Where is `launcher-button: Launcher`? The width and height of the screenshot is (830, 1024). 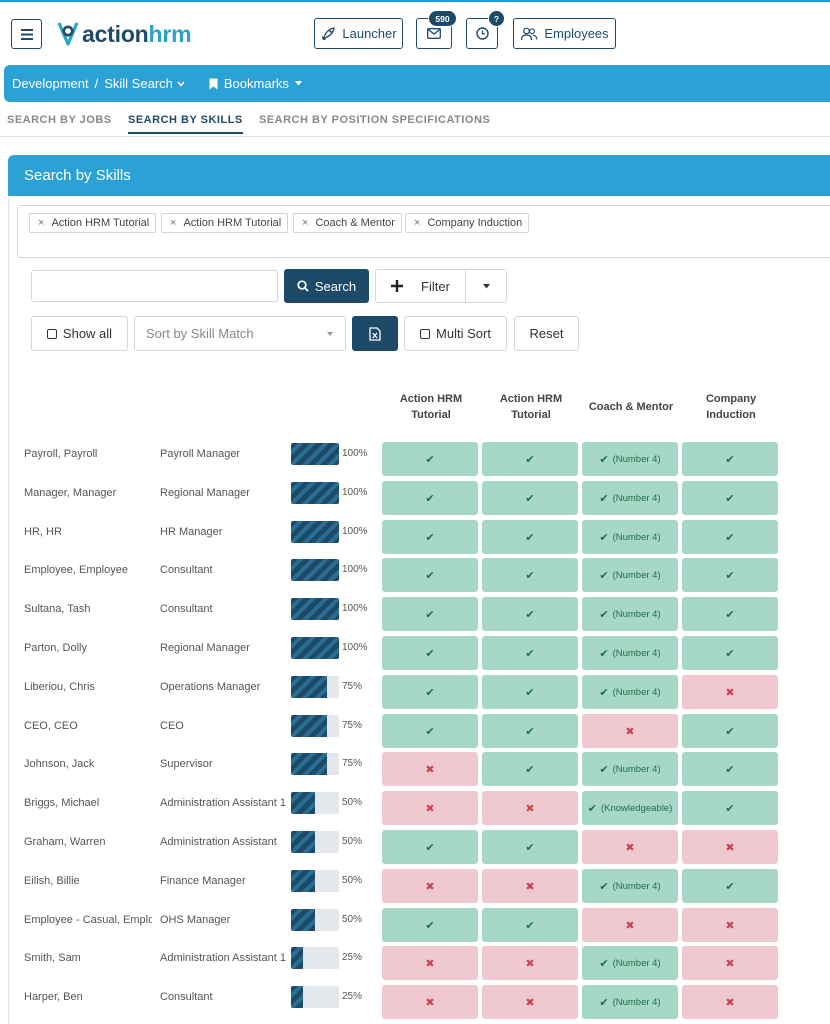 launcher-button: Launcher is located at coordinates (358, 33).